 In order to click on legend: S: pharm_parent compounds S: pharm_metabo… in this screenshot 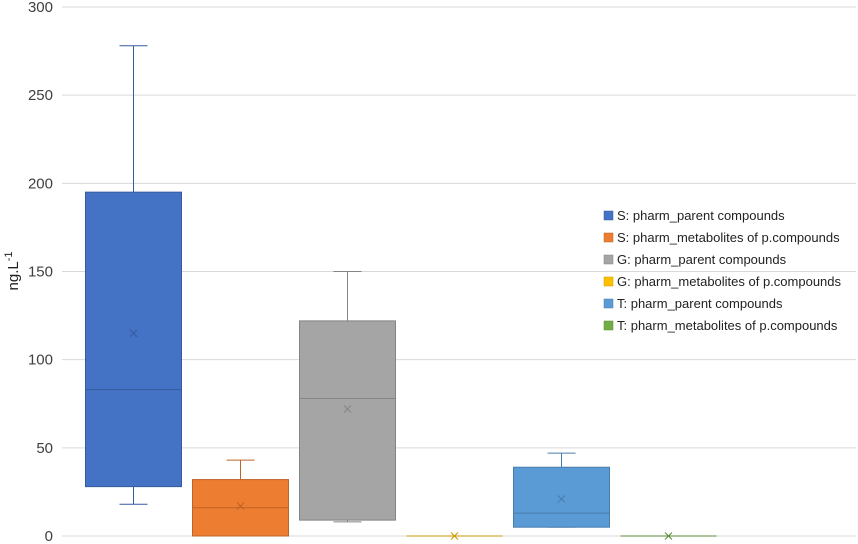, I will do `click(722, 270)`.